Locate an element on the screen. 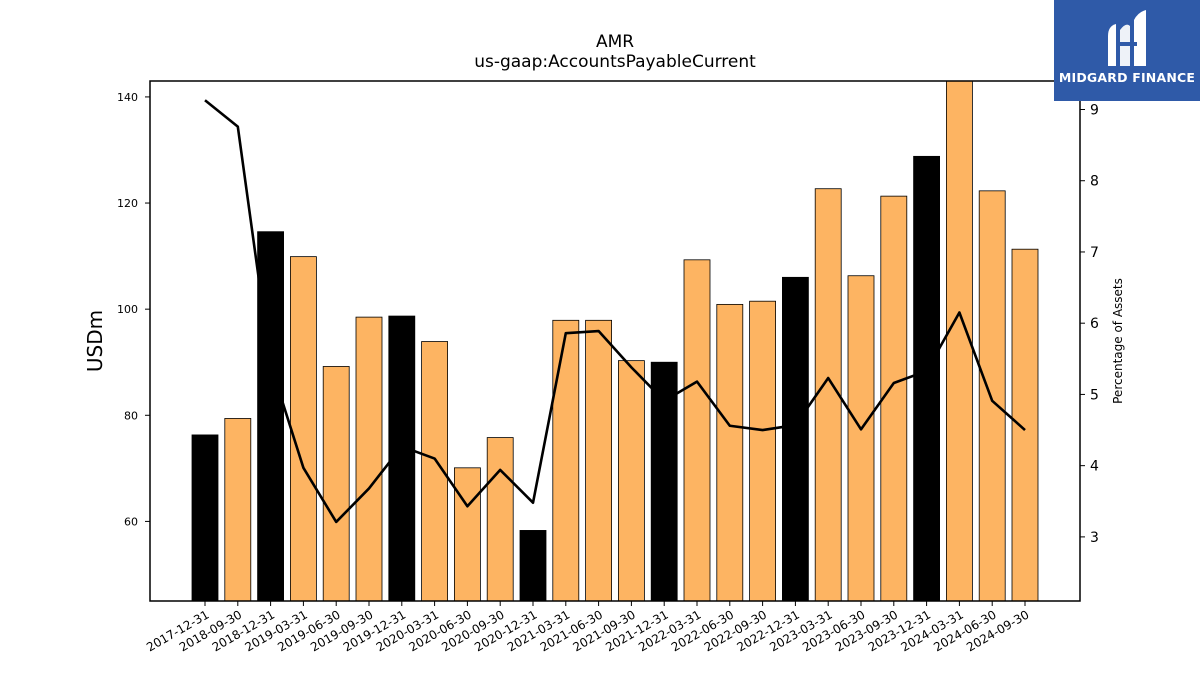  y-axis-label: USDm is located at coordinates (95, 341).